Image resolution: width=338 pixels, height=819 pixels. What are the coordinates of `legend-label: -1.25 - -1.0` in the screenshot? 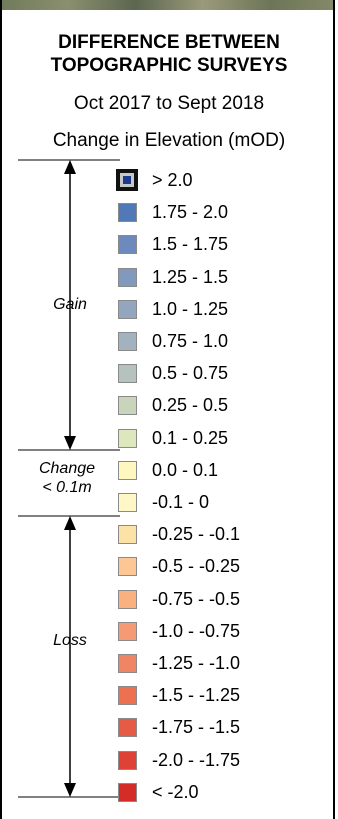 It's located at (196, 663).